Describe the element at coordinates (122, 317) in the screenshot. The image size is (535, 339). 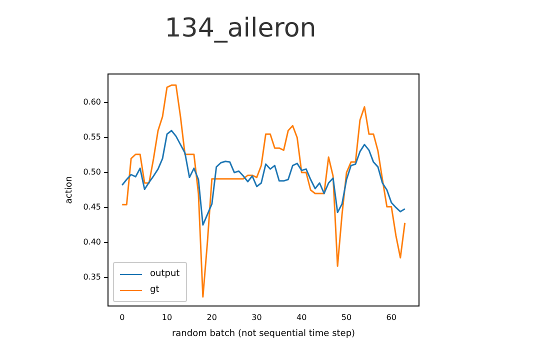
I see `x-tick-label: 0` at that location.